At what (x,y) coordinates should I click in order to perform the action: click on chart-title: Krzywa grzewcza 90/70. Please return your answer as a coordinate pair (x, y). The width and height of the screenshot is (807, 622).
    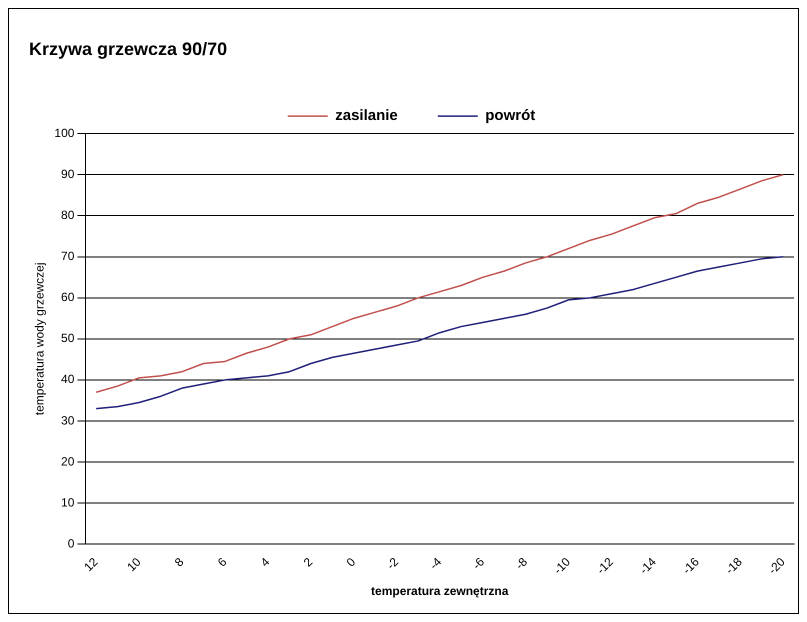
    Looking at the image, I should click on (128, 48).